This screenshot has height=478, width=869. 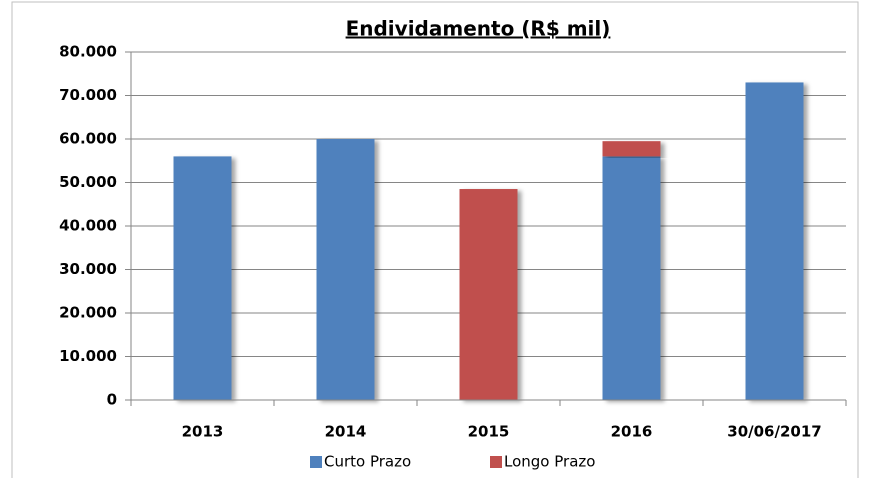 I want to click on y-tick-label: 10.000, so click(x=88, y=356).